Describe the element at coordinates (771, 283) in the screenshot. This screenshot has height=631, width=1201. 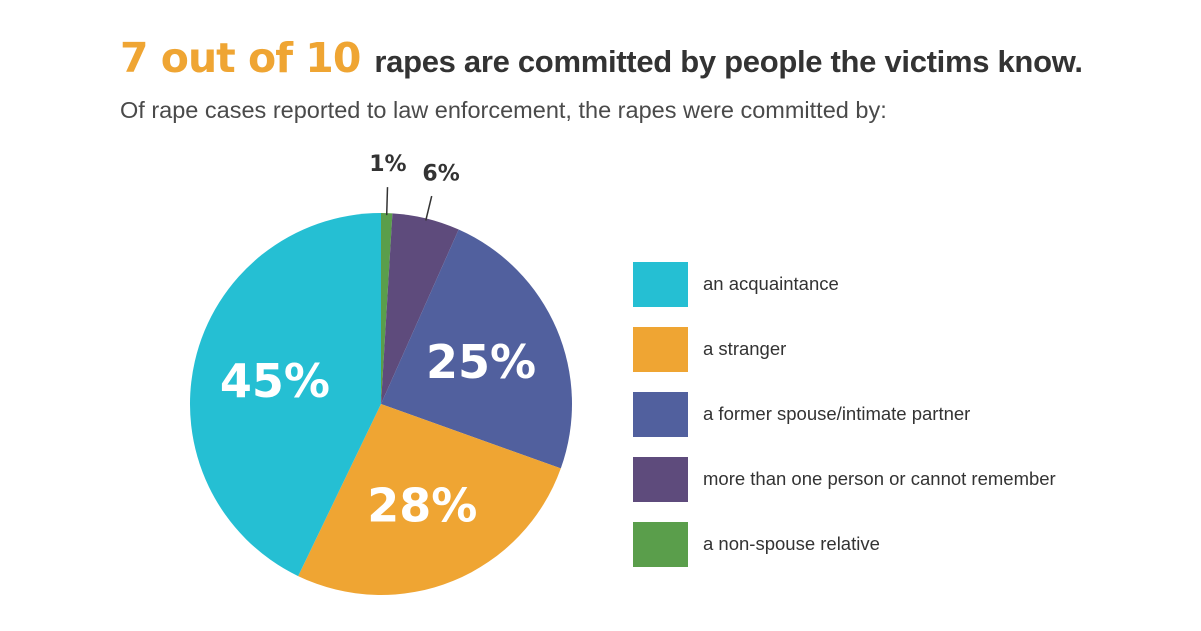
I see `legend-label: an acquaintance` at that location.